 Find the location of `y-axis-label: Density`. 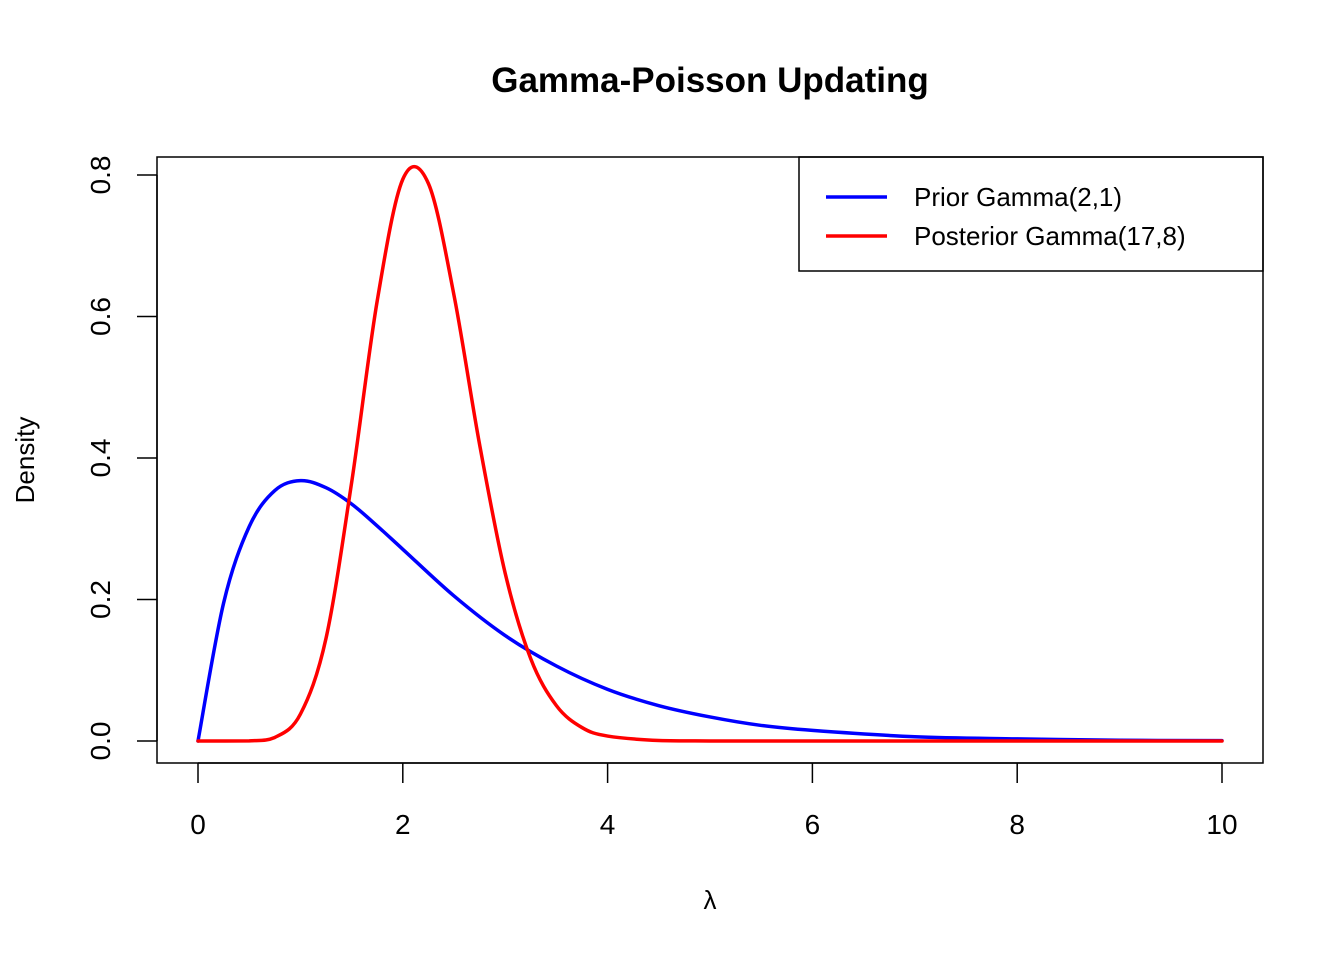

y-axis-label: Density is located at coordinates (25, 460).